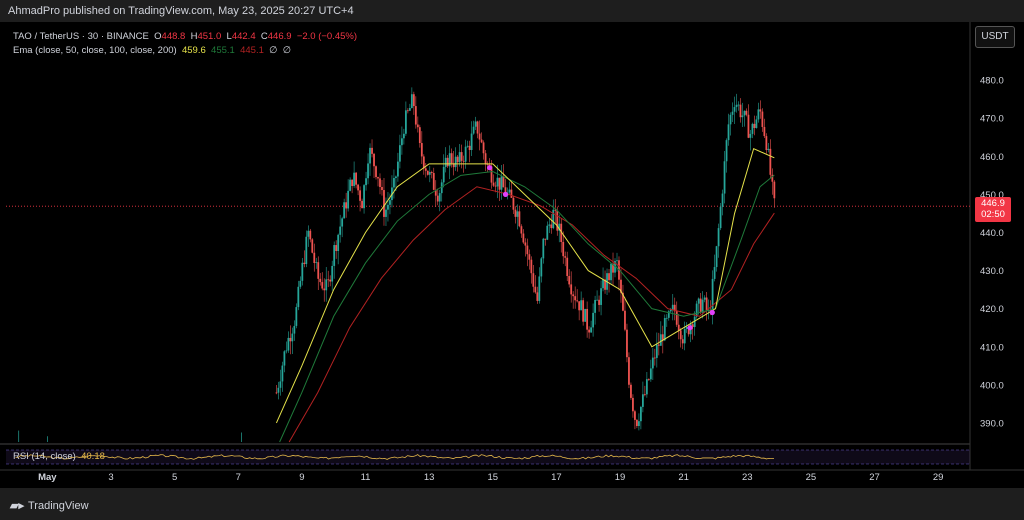 The image size is (1024, 520). Describe the element at coordinates (992, 385) in the screenshot. I see `y-tick-label: 400.0` at that location.